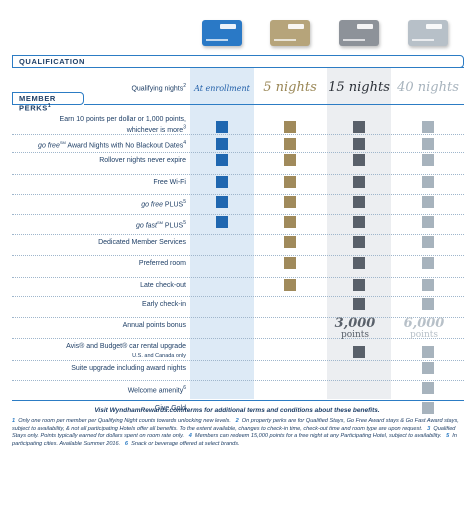 The height and width of the screenshot is (515, 474). Describe the element at coordinates (162, 263) in the screenshot. I see `perk-label: Preferred room` at that location.